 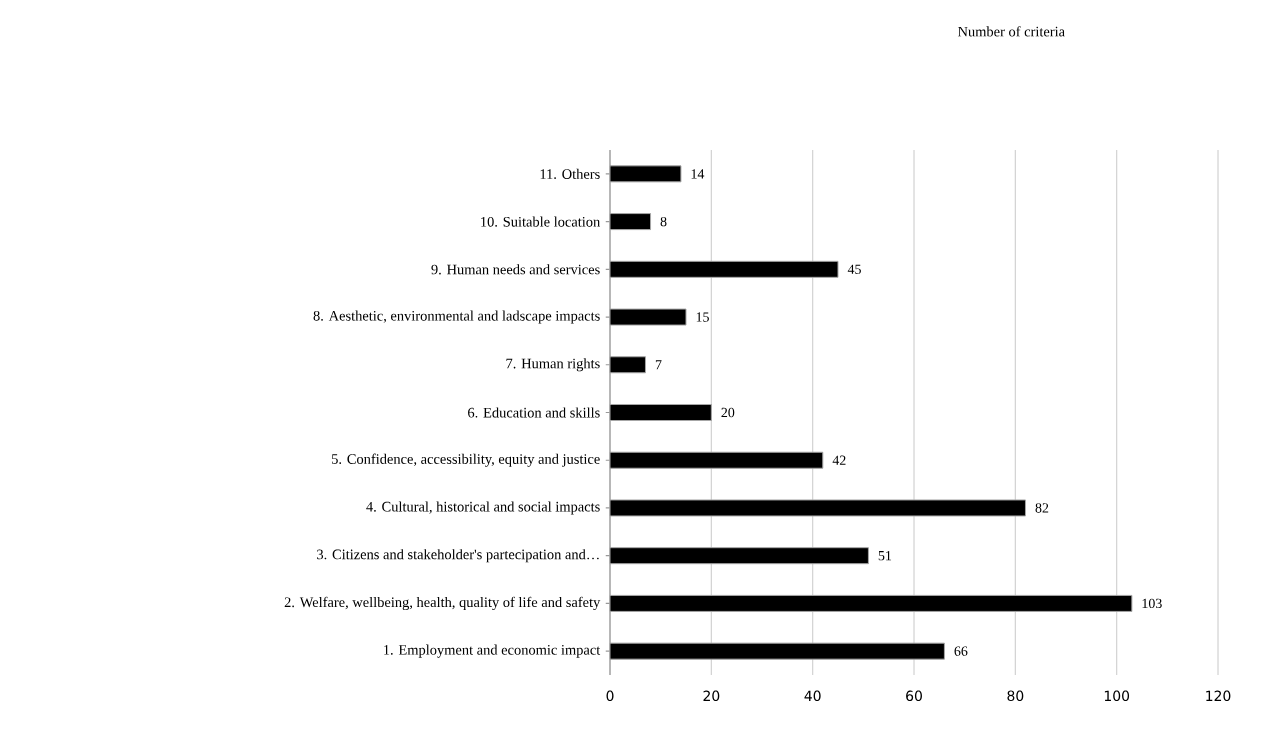 What do you see at coordinates (698, 174) in the screenshot?
I see `data-label: 14` at bounding box center [698, 174].